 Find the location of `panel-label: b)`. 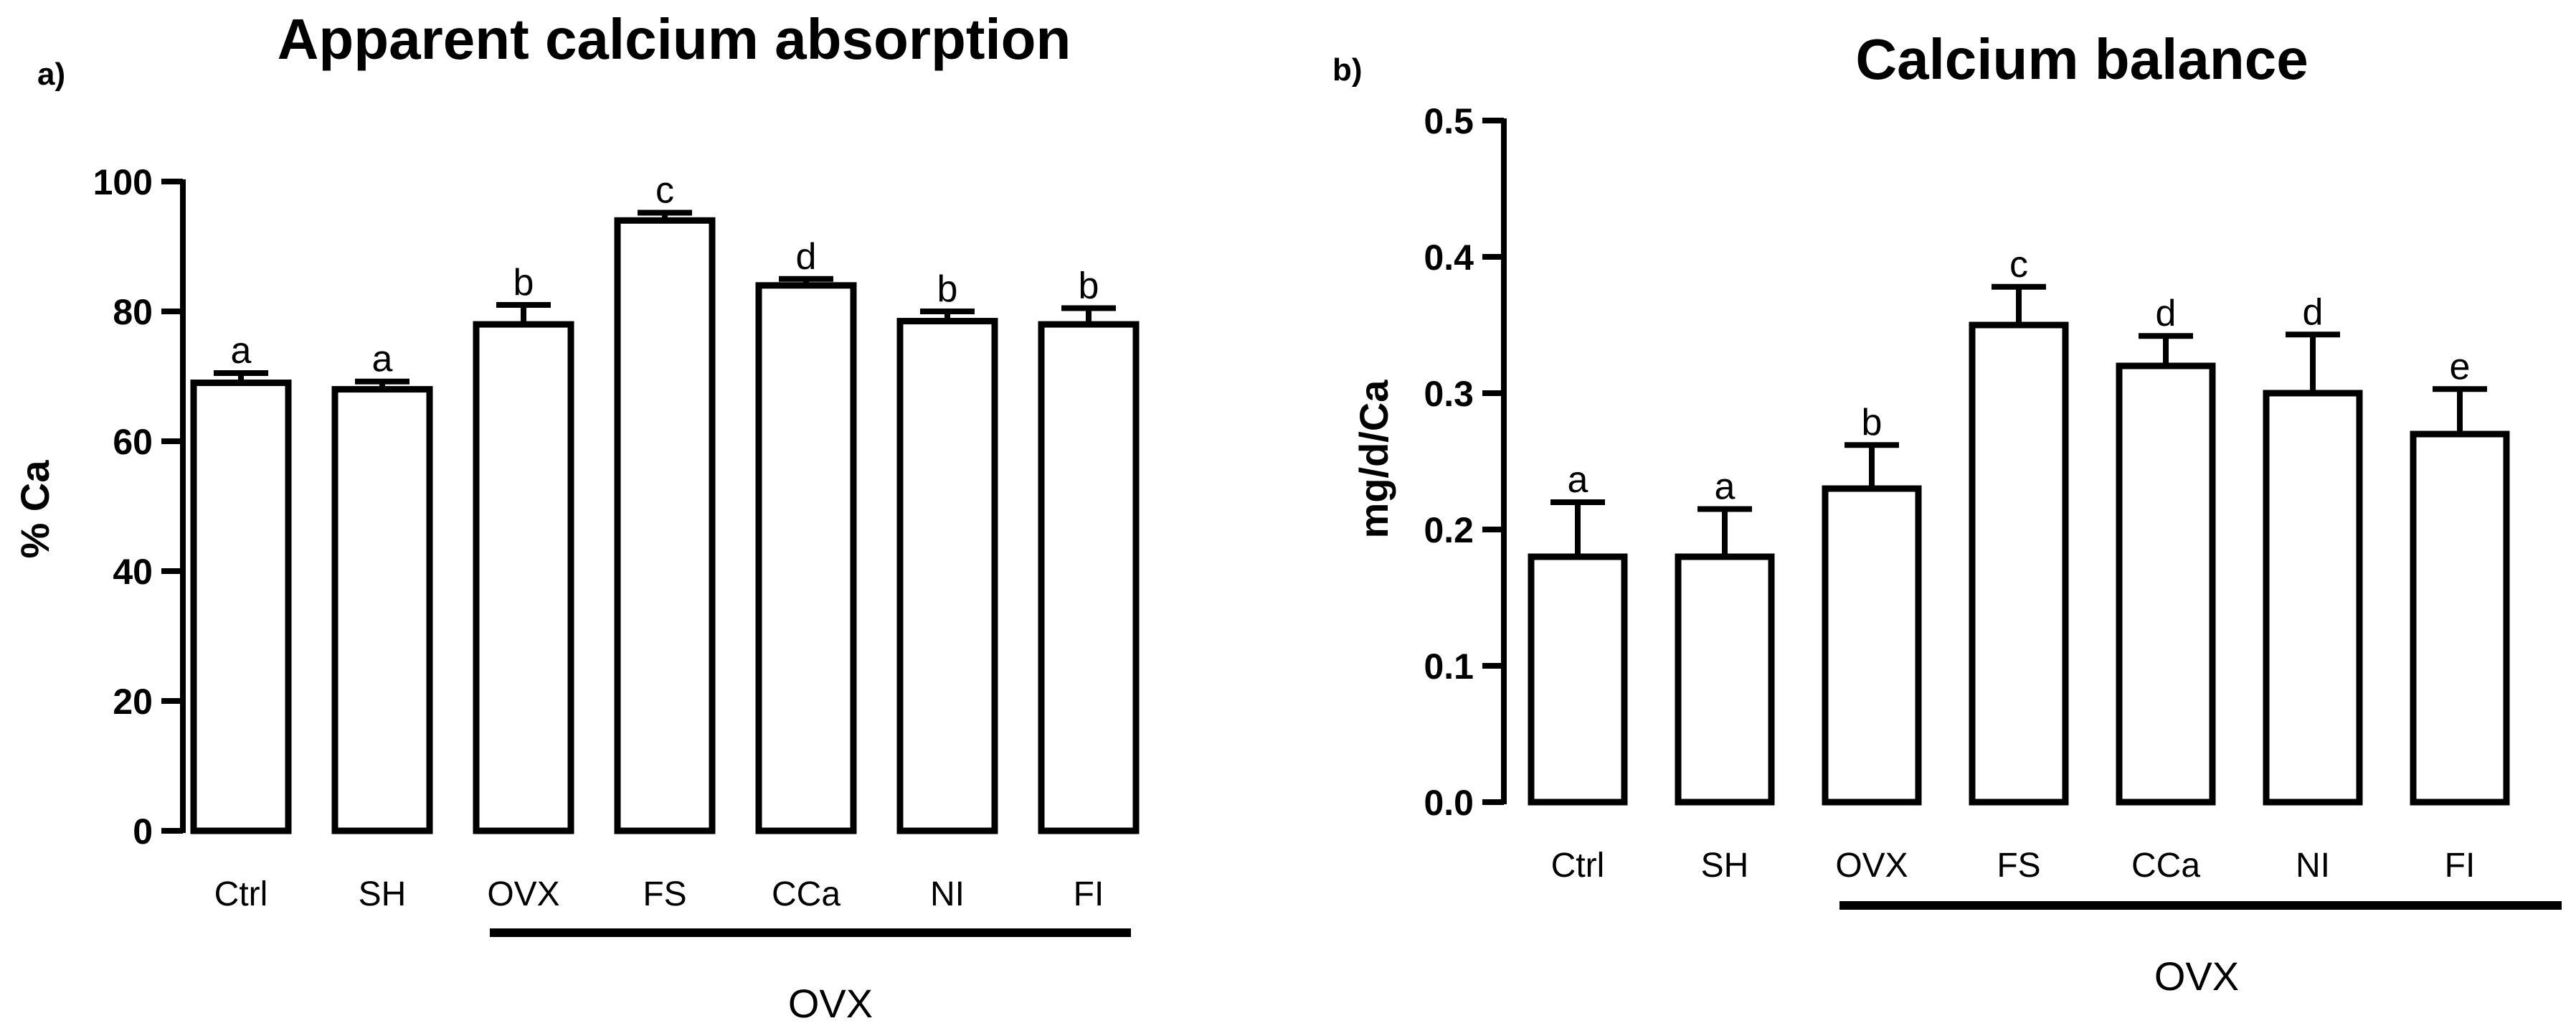

panel-label: b) is located at coordinates (1347, 70).